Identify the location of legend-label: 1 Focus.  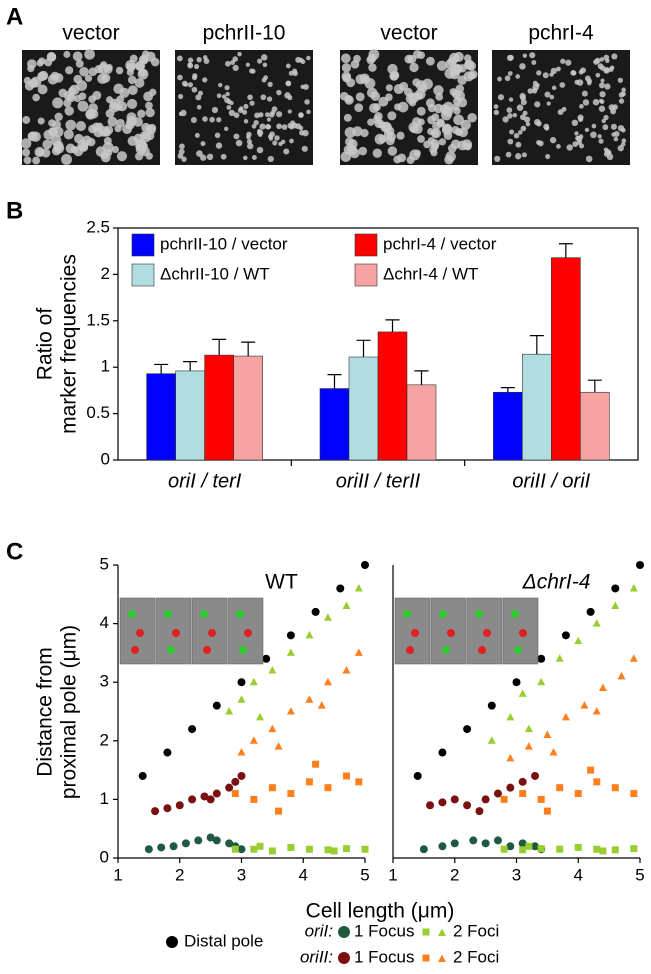
(384, 956).